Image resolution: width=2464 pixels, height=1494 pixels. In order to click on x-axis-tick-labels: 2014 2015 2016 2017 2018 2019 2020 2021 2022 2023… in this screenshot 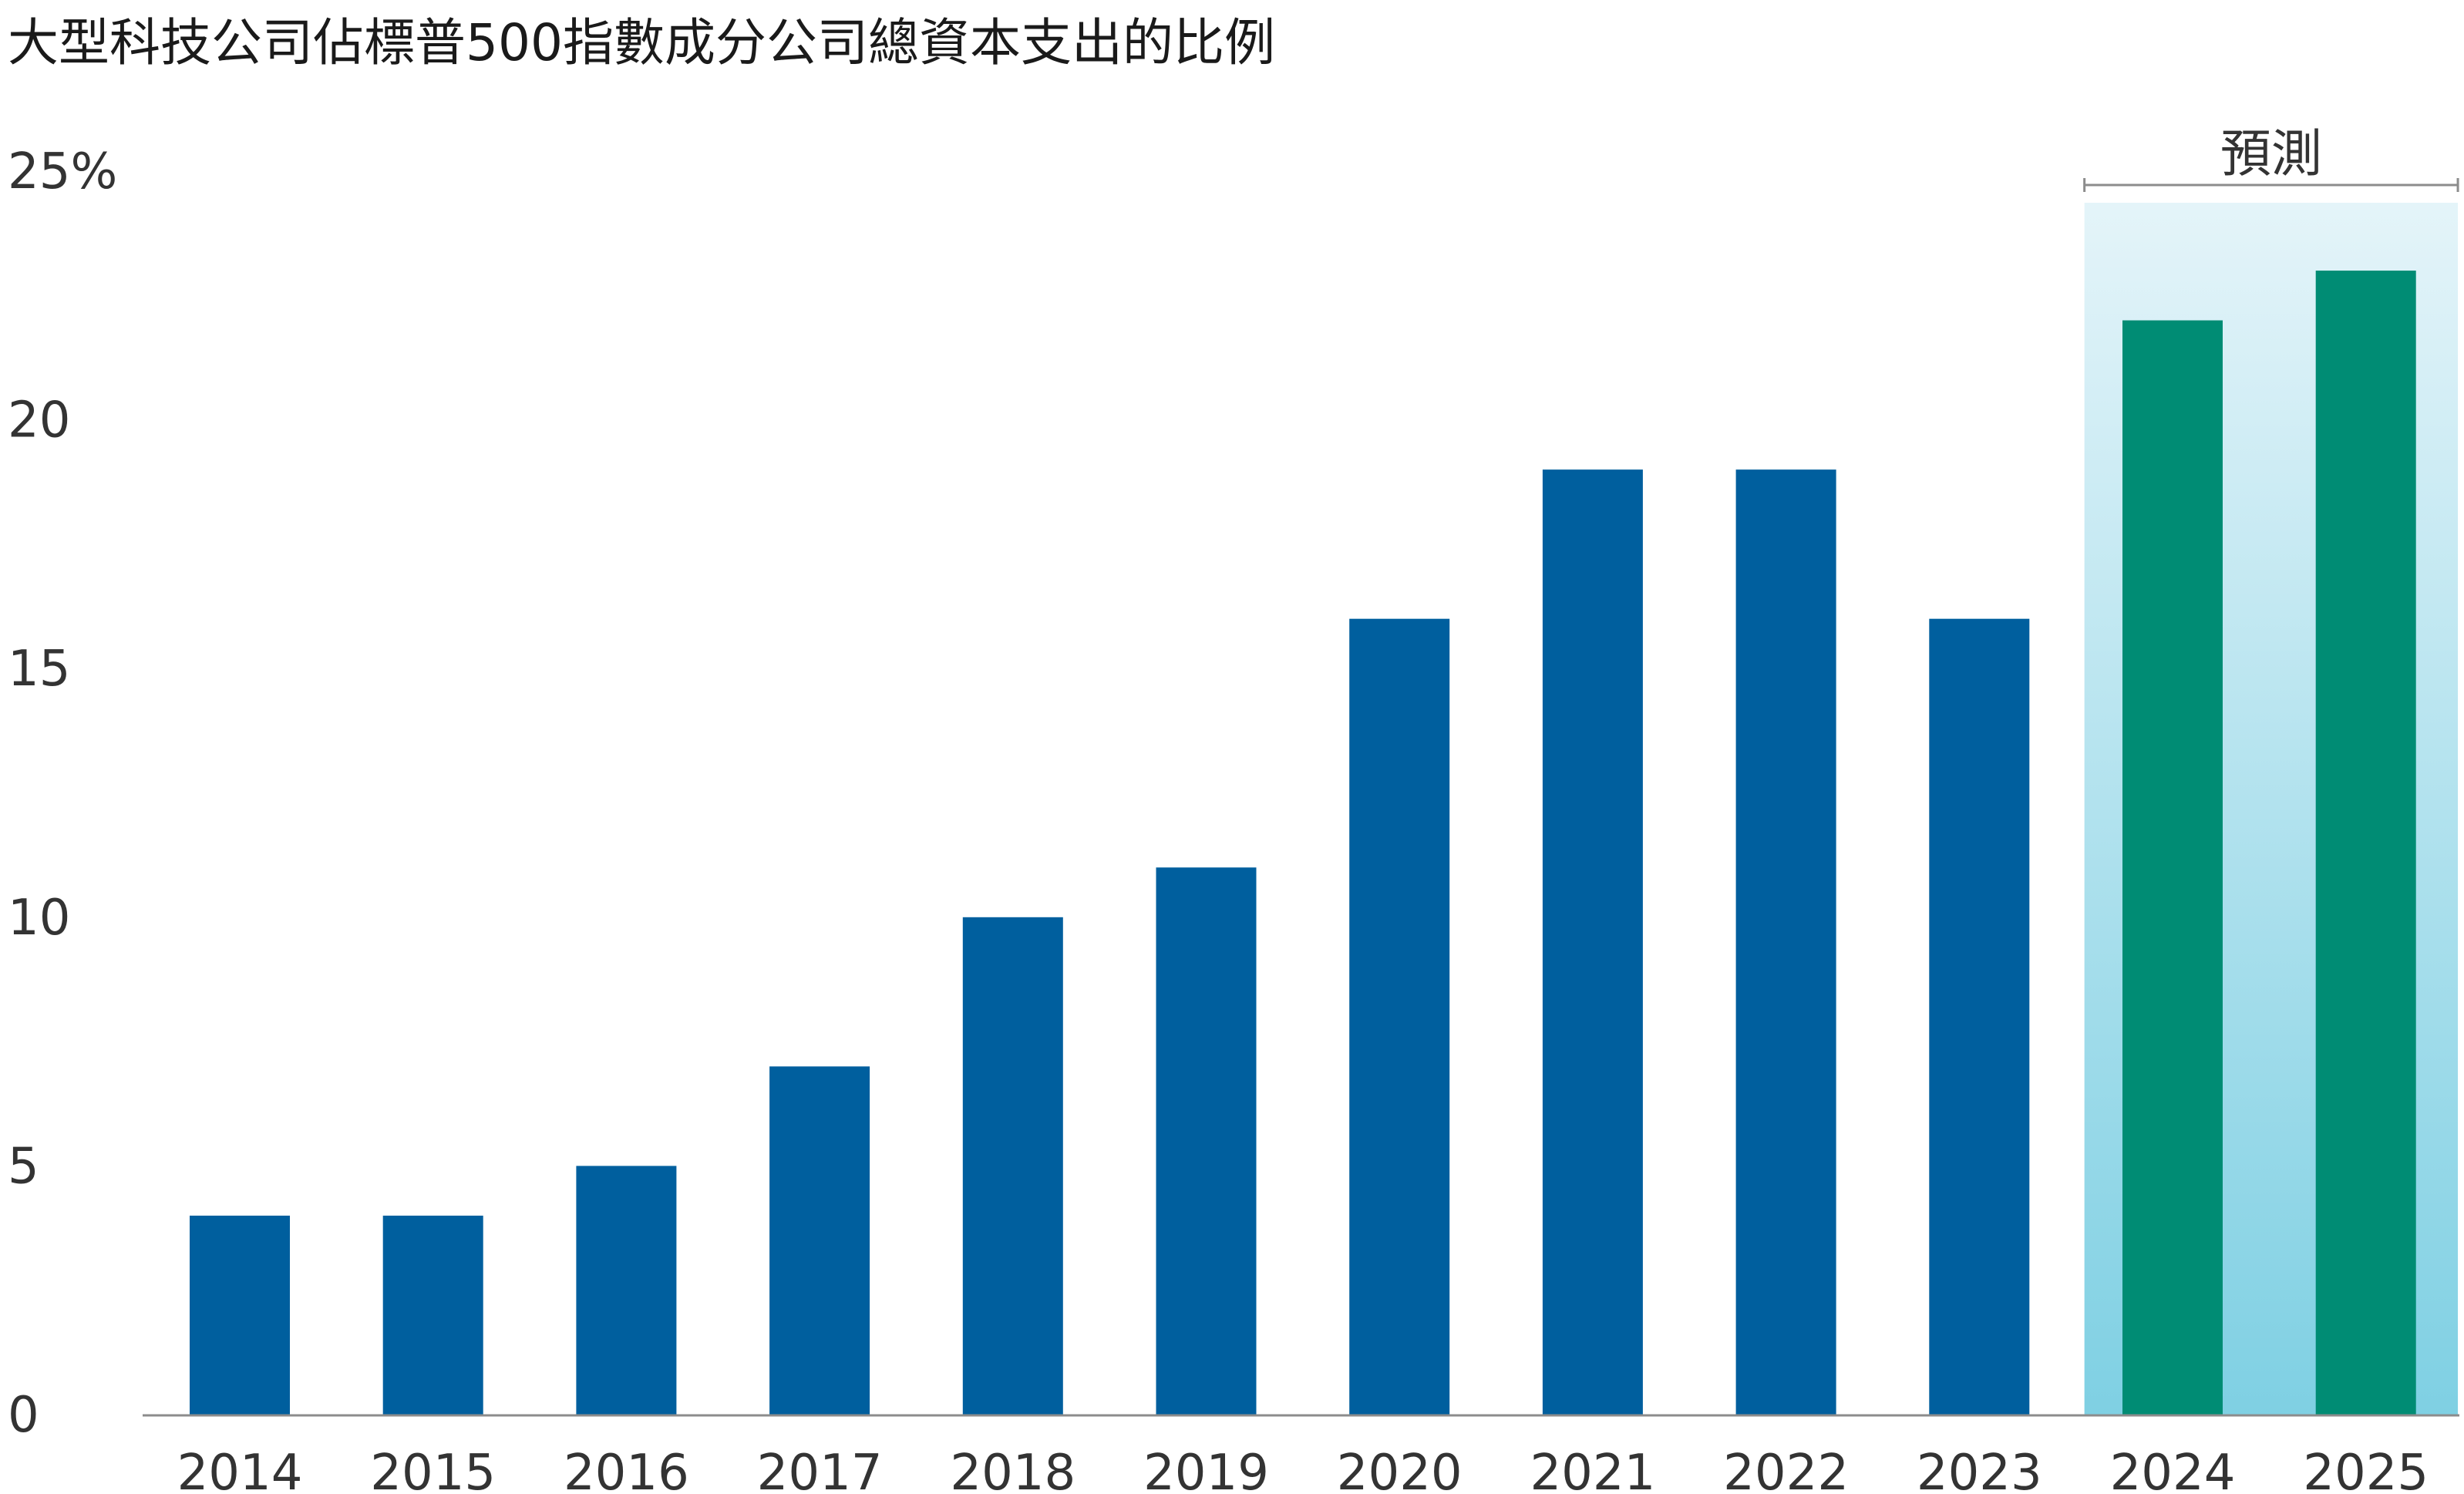, I will do `click(1303, 1469)`.